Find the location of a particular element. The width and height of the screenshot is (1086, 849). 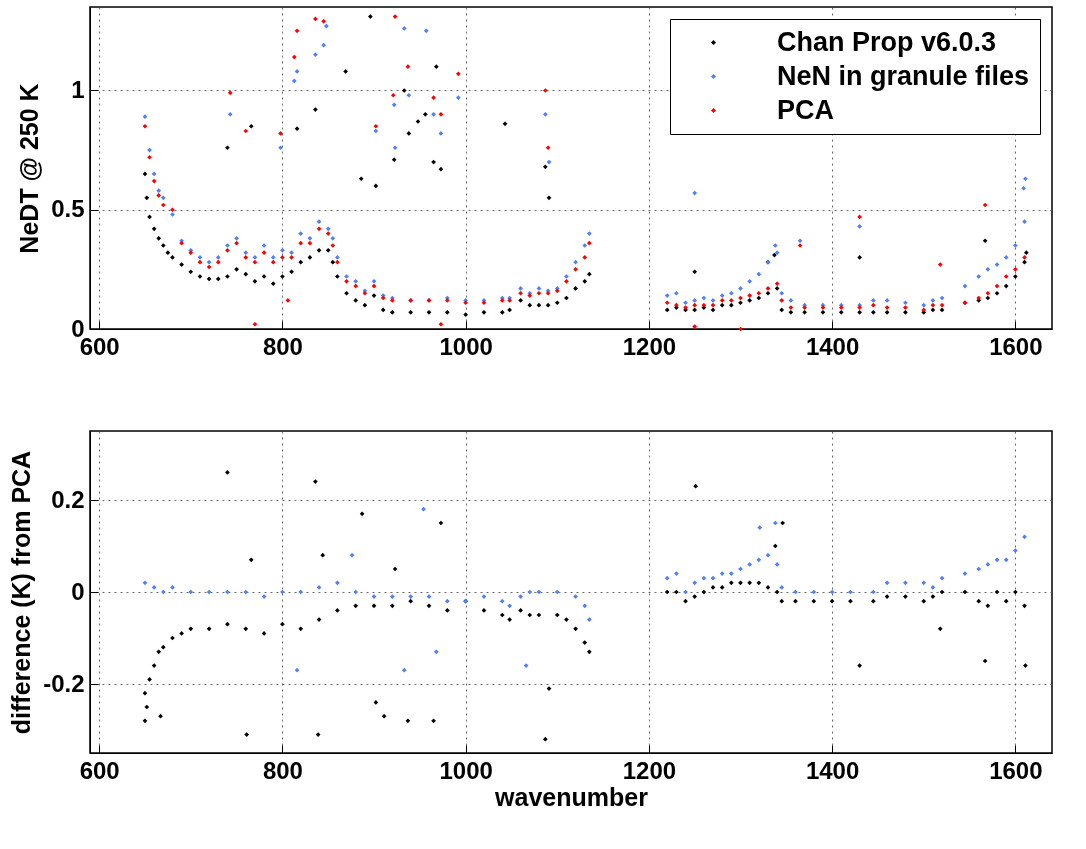

y-tick-label: 0.5 is located at coordinates (68, 209).